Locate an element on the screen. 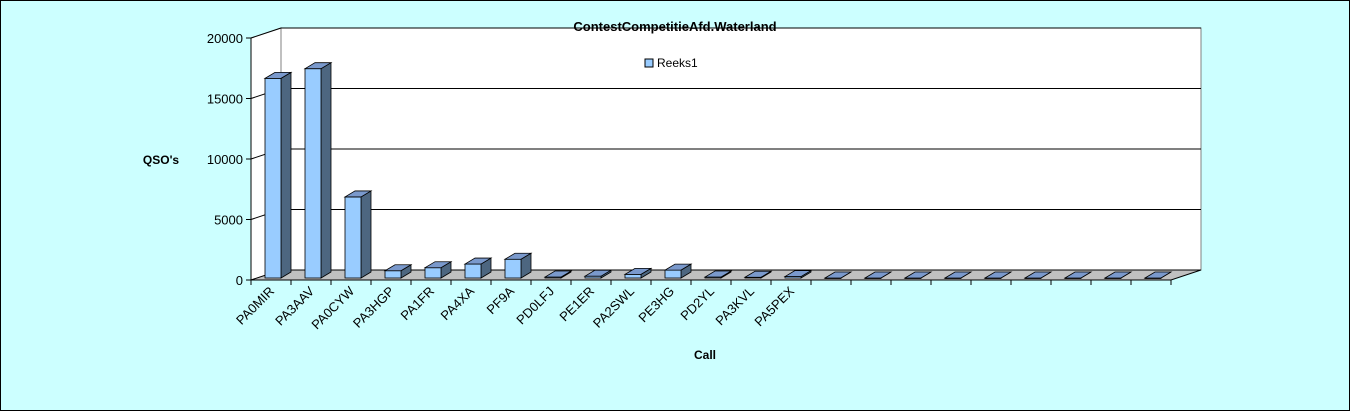 The image size is (1350, 415). x-tick-label: PA3KVL is located at coordinates (734, 306).